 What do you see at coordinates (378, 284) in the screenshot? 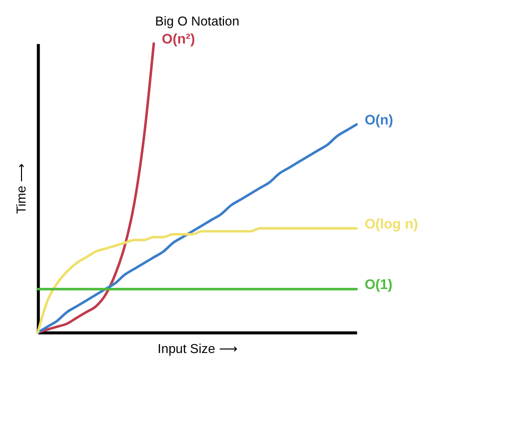
I see `series-label: O(1)` at bounding box center [378, 284].